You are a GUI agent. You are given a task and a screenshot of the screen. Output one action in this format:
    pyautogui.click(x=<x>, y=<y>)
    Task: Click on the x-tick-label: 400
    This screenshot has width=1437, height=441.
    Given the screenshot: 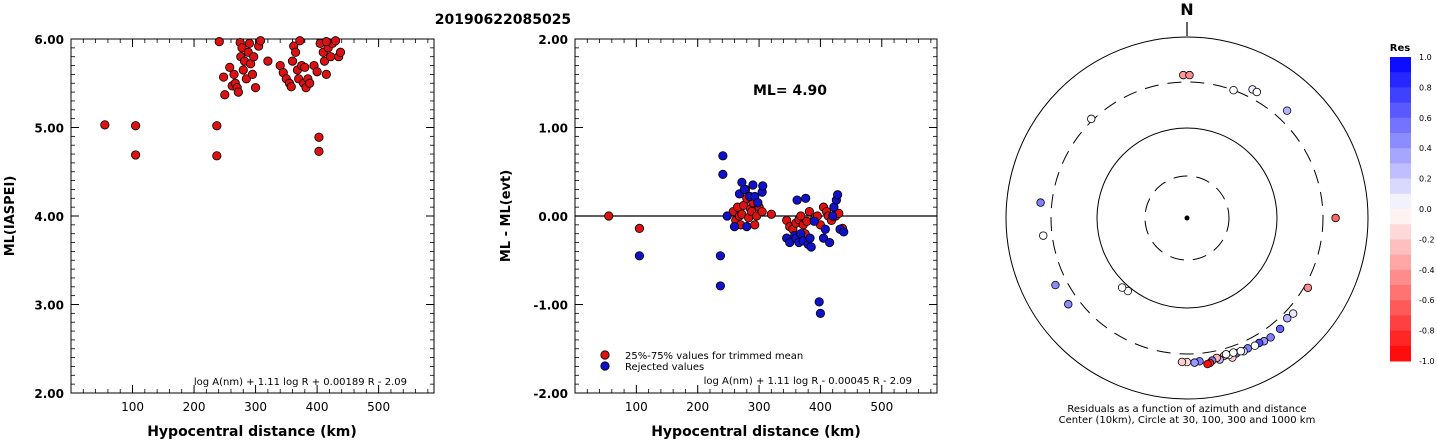 What is the action you would take?
    pyautogui.click(x=317, y=407)
    